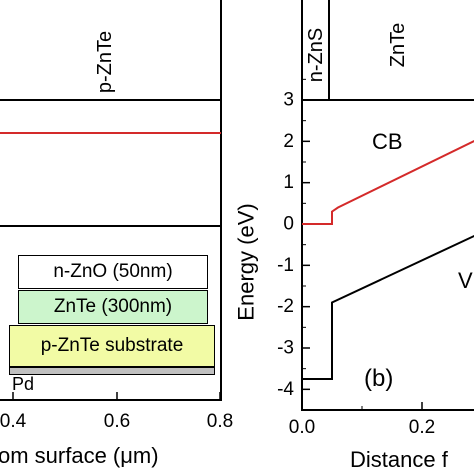 The image size is (474, 474). Describe the element at coordinates (112, 371) in the screenshot. I see `stack-contact-pd` at that location.